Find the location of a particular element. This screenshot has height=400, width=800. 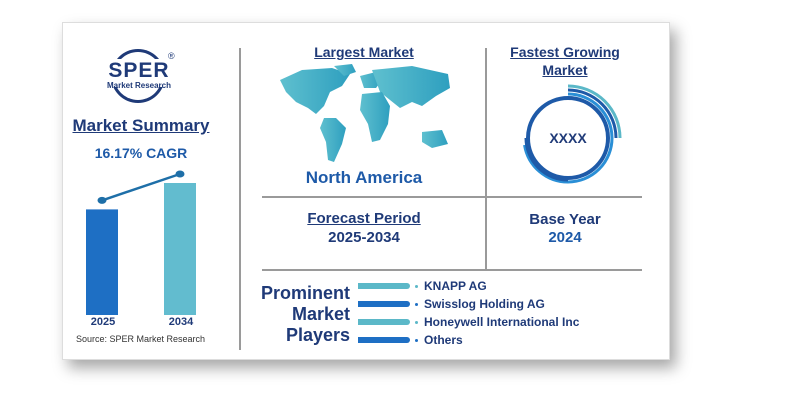

world-map-icon is located at coordinates (365, 113).